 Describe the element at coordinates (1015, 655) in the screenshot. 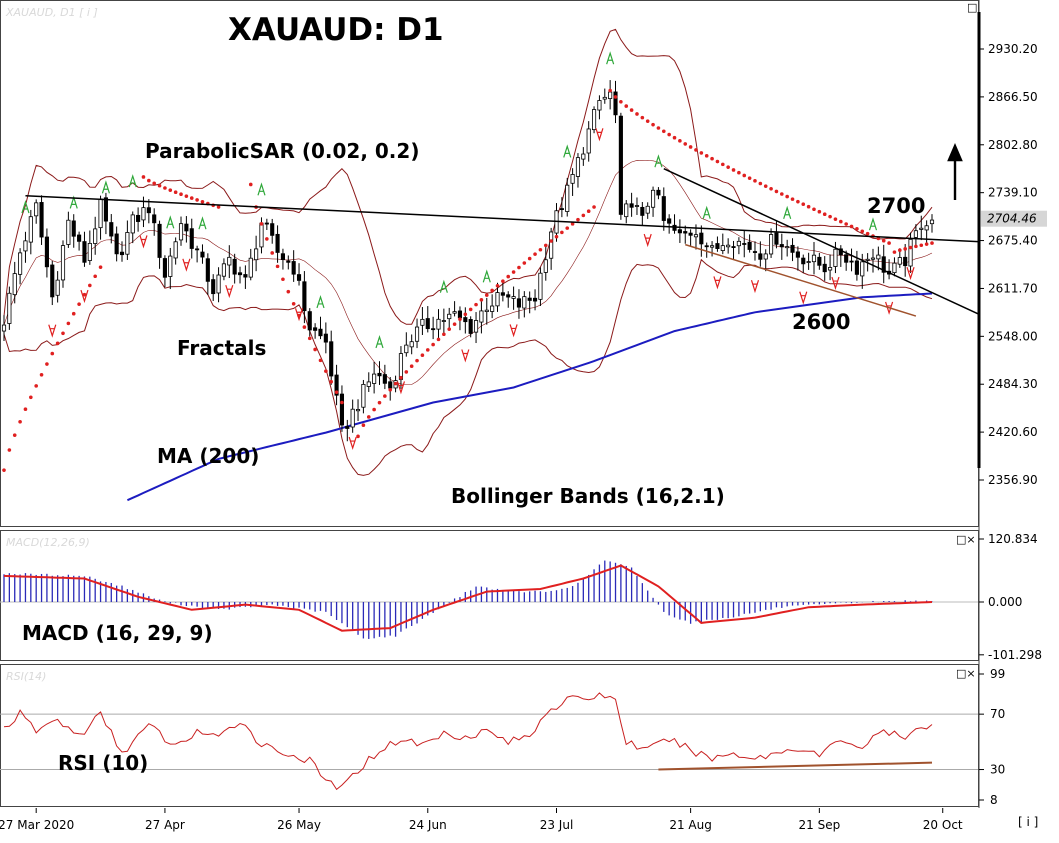

I see `macd-tick-label: -101.298` at that location.